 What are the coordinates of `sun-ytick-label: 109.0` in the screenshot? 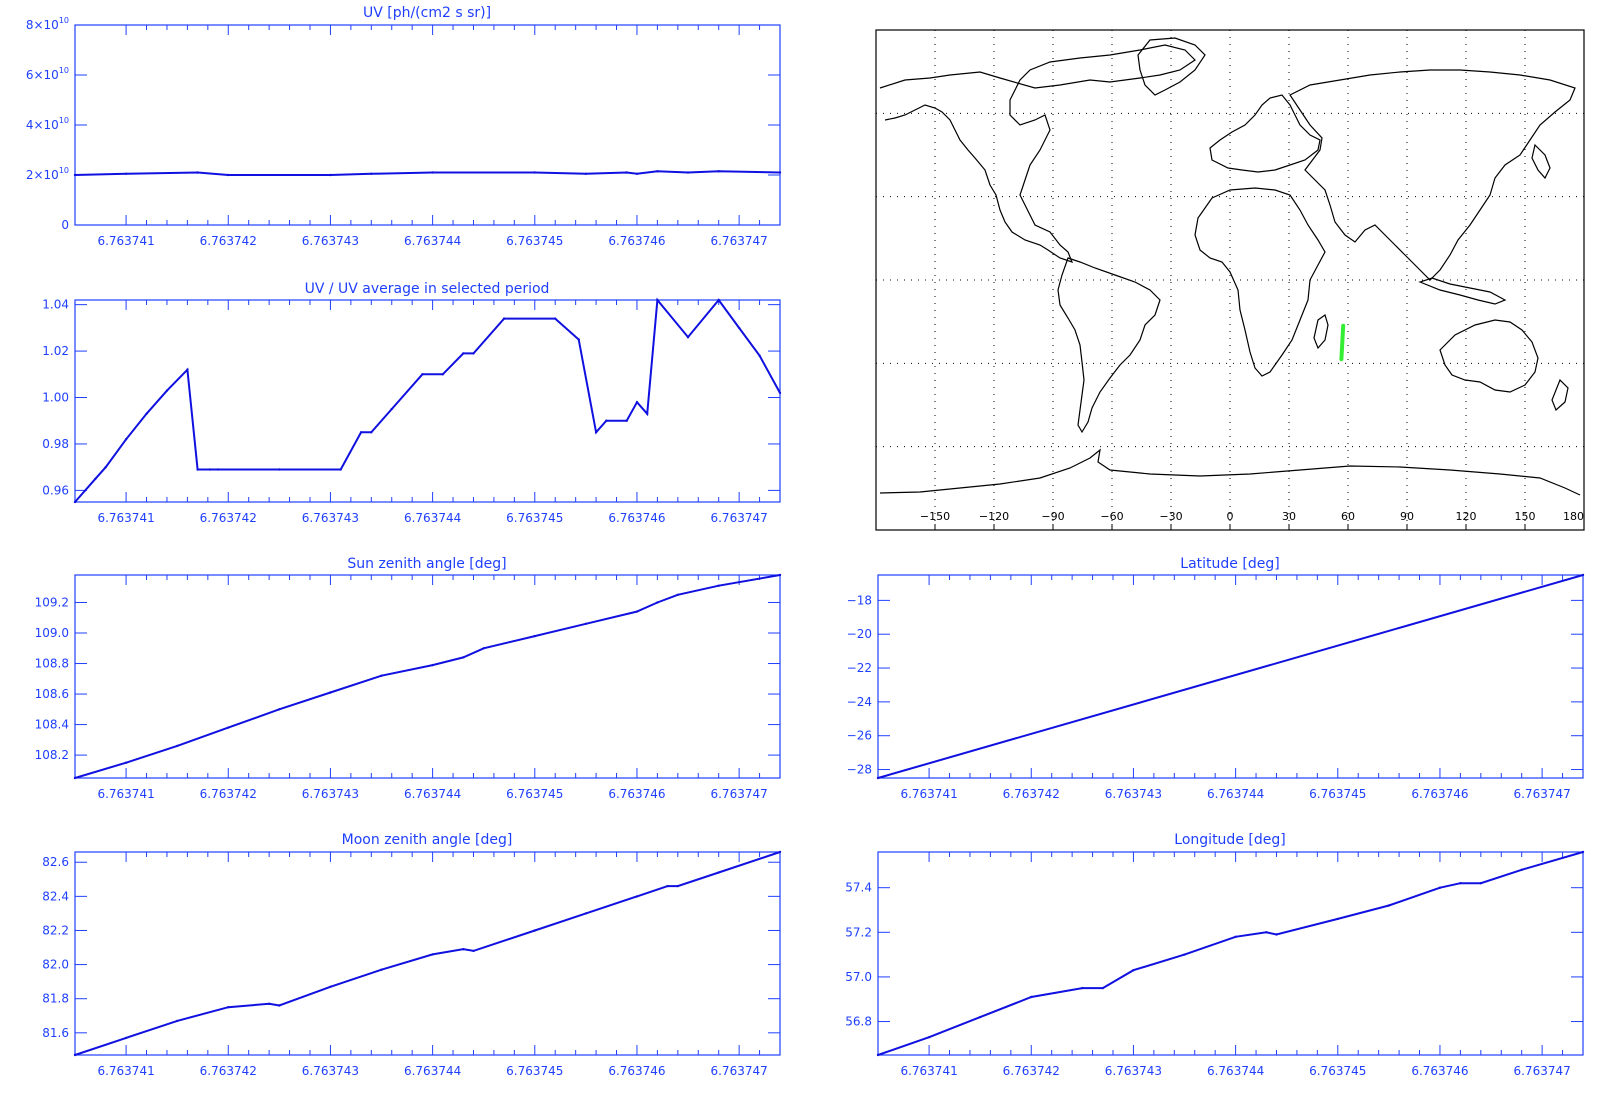 It's located at (52, 633).